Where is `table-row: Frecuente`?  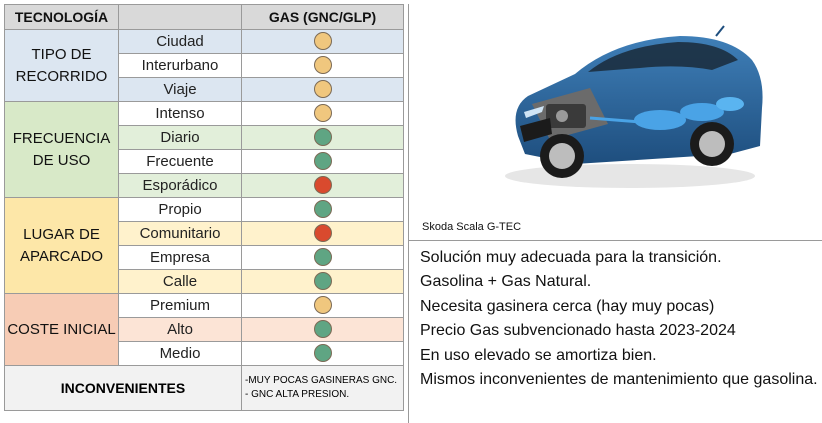 table-row: Frecuente is located at coordinates (204, 161).